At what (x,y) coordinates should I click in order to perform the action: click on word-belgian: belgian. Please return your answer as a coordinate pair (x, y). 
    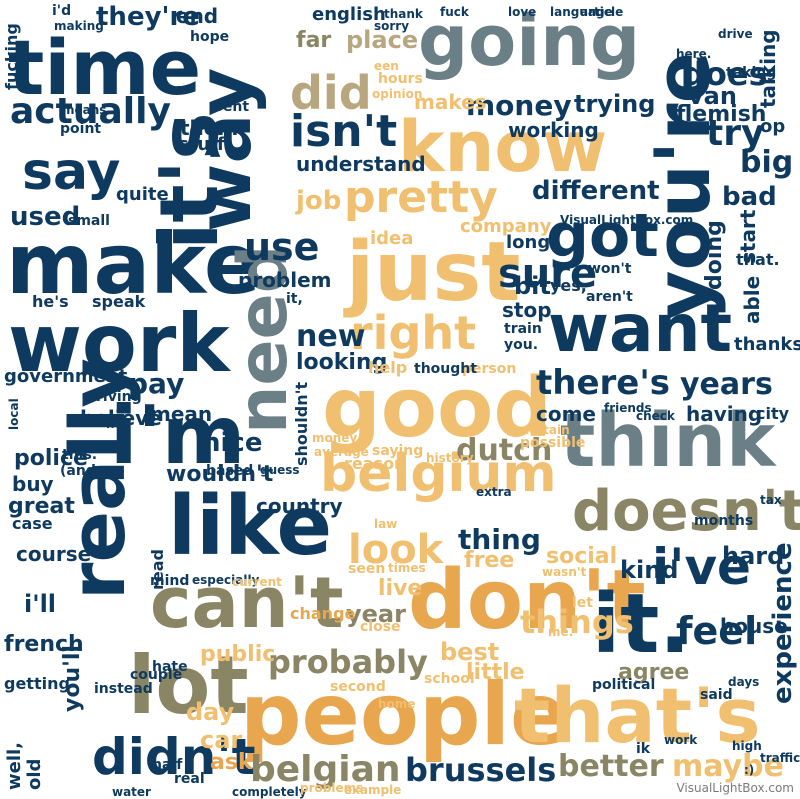
    Looking at the image, I should click on (325, 769).